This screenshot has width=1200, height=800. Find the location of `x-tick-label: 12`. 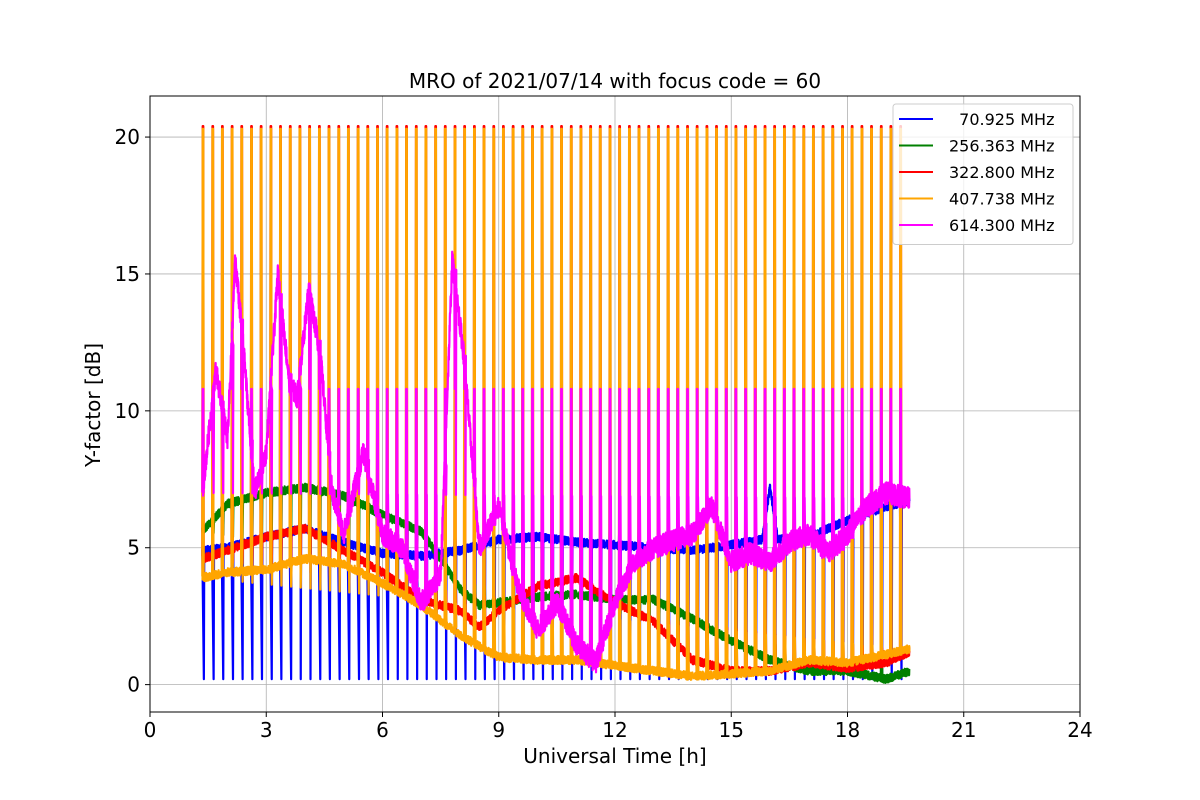

x-tick-label: 12 is located at coordinates (614, 730).